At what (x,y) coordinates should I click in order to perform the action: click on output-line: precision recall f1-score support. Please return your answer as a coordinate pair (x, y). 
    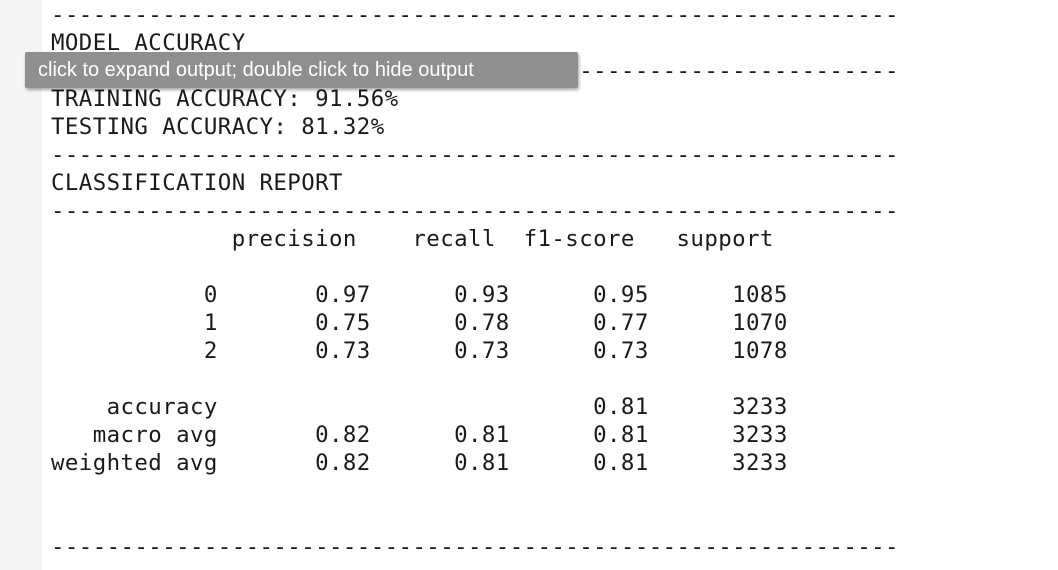
    Looking at the image, I should click on (412, 239).